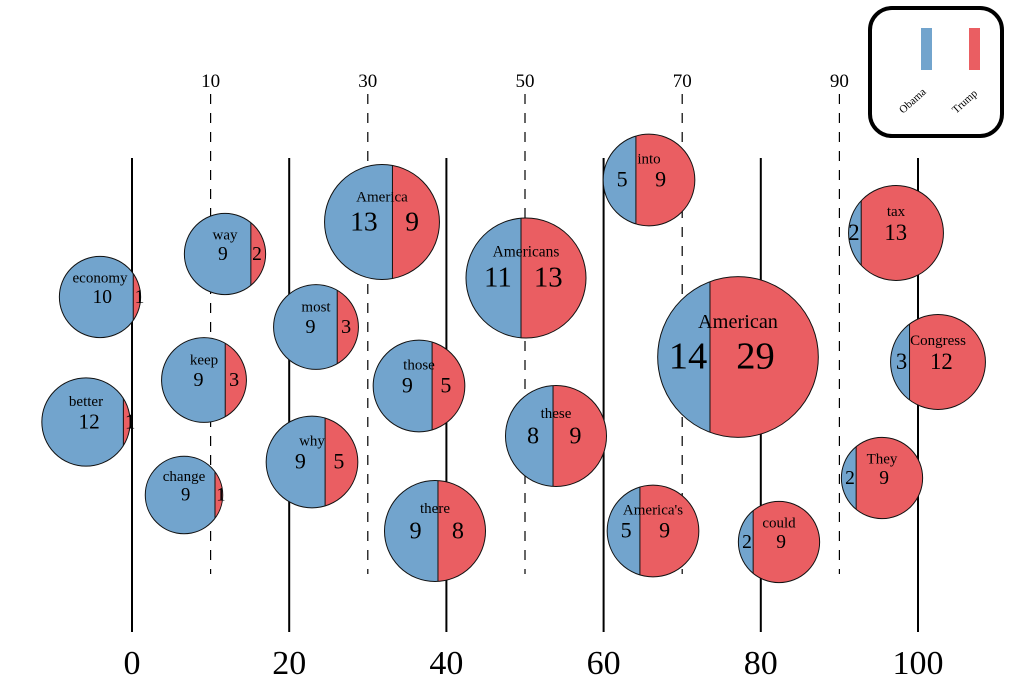 This screenshot has width=1030, height=700. What do you see at coordinates (89, 421) in the screenshot?
I see `bubble-obama-count: 12` at bounding box center [89, 421].